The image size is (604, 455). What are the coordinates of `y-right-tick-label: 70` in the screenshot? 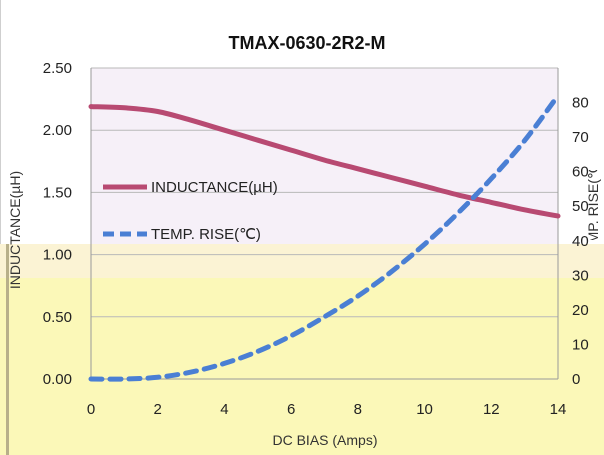 It's located at (580, 137).